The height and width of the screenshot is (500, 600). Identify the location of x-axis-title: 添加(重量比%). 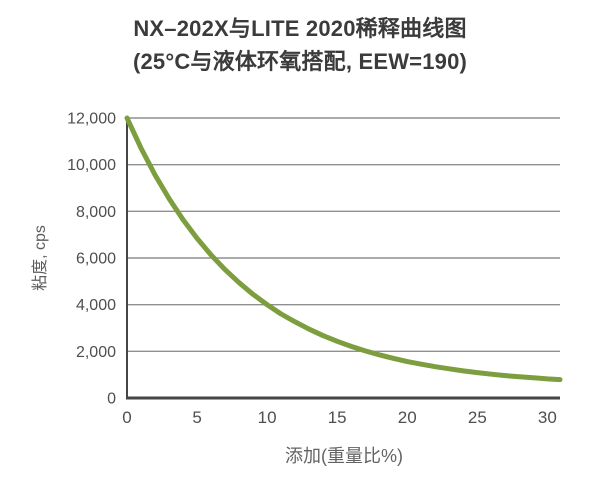
(344, 456).